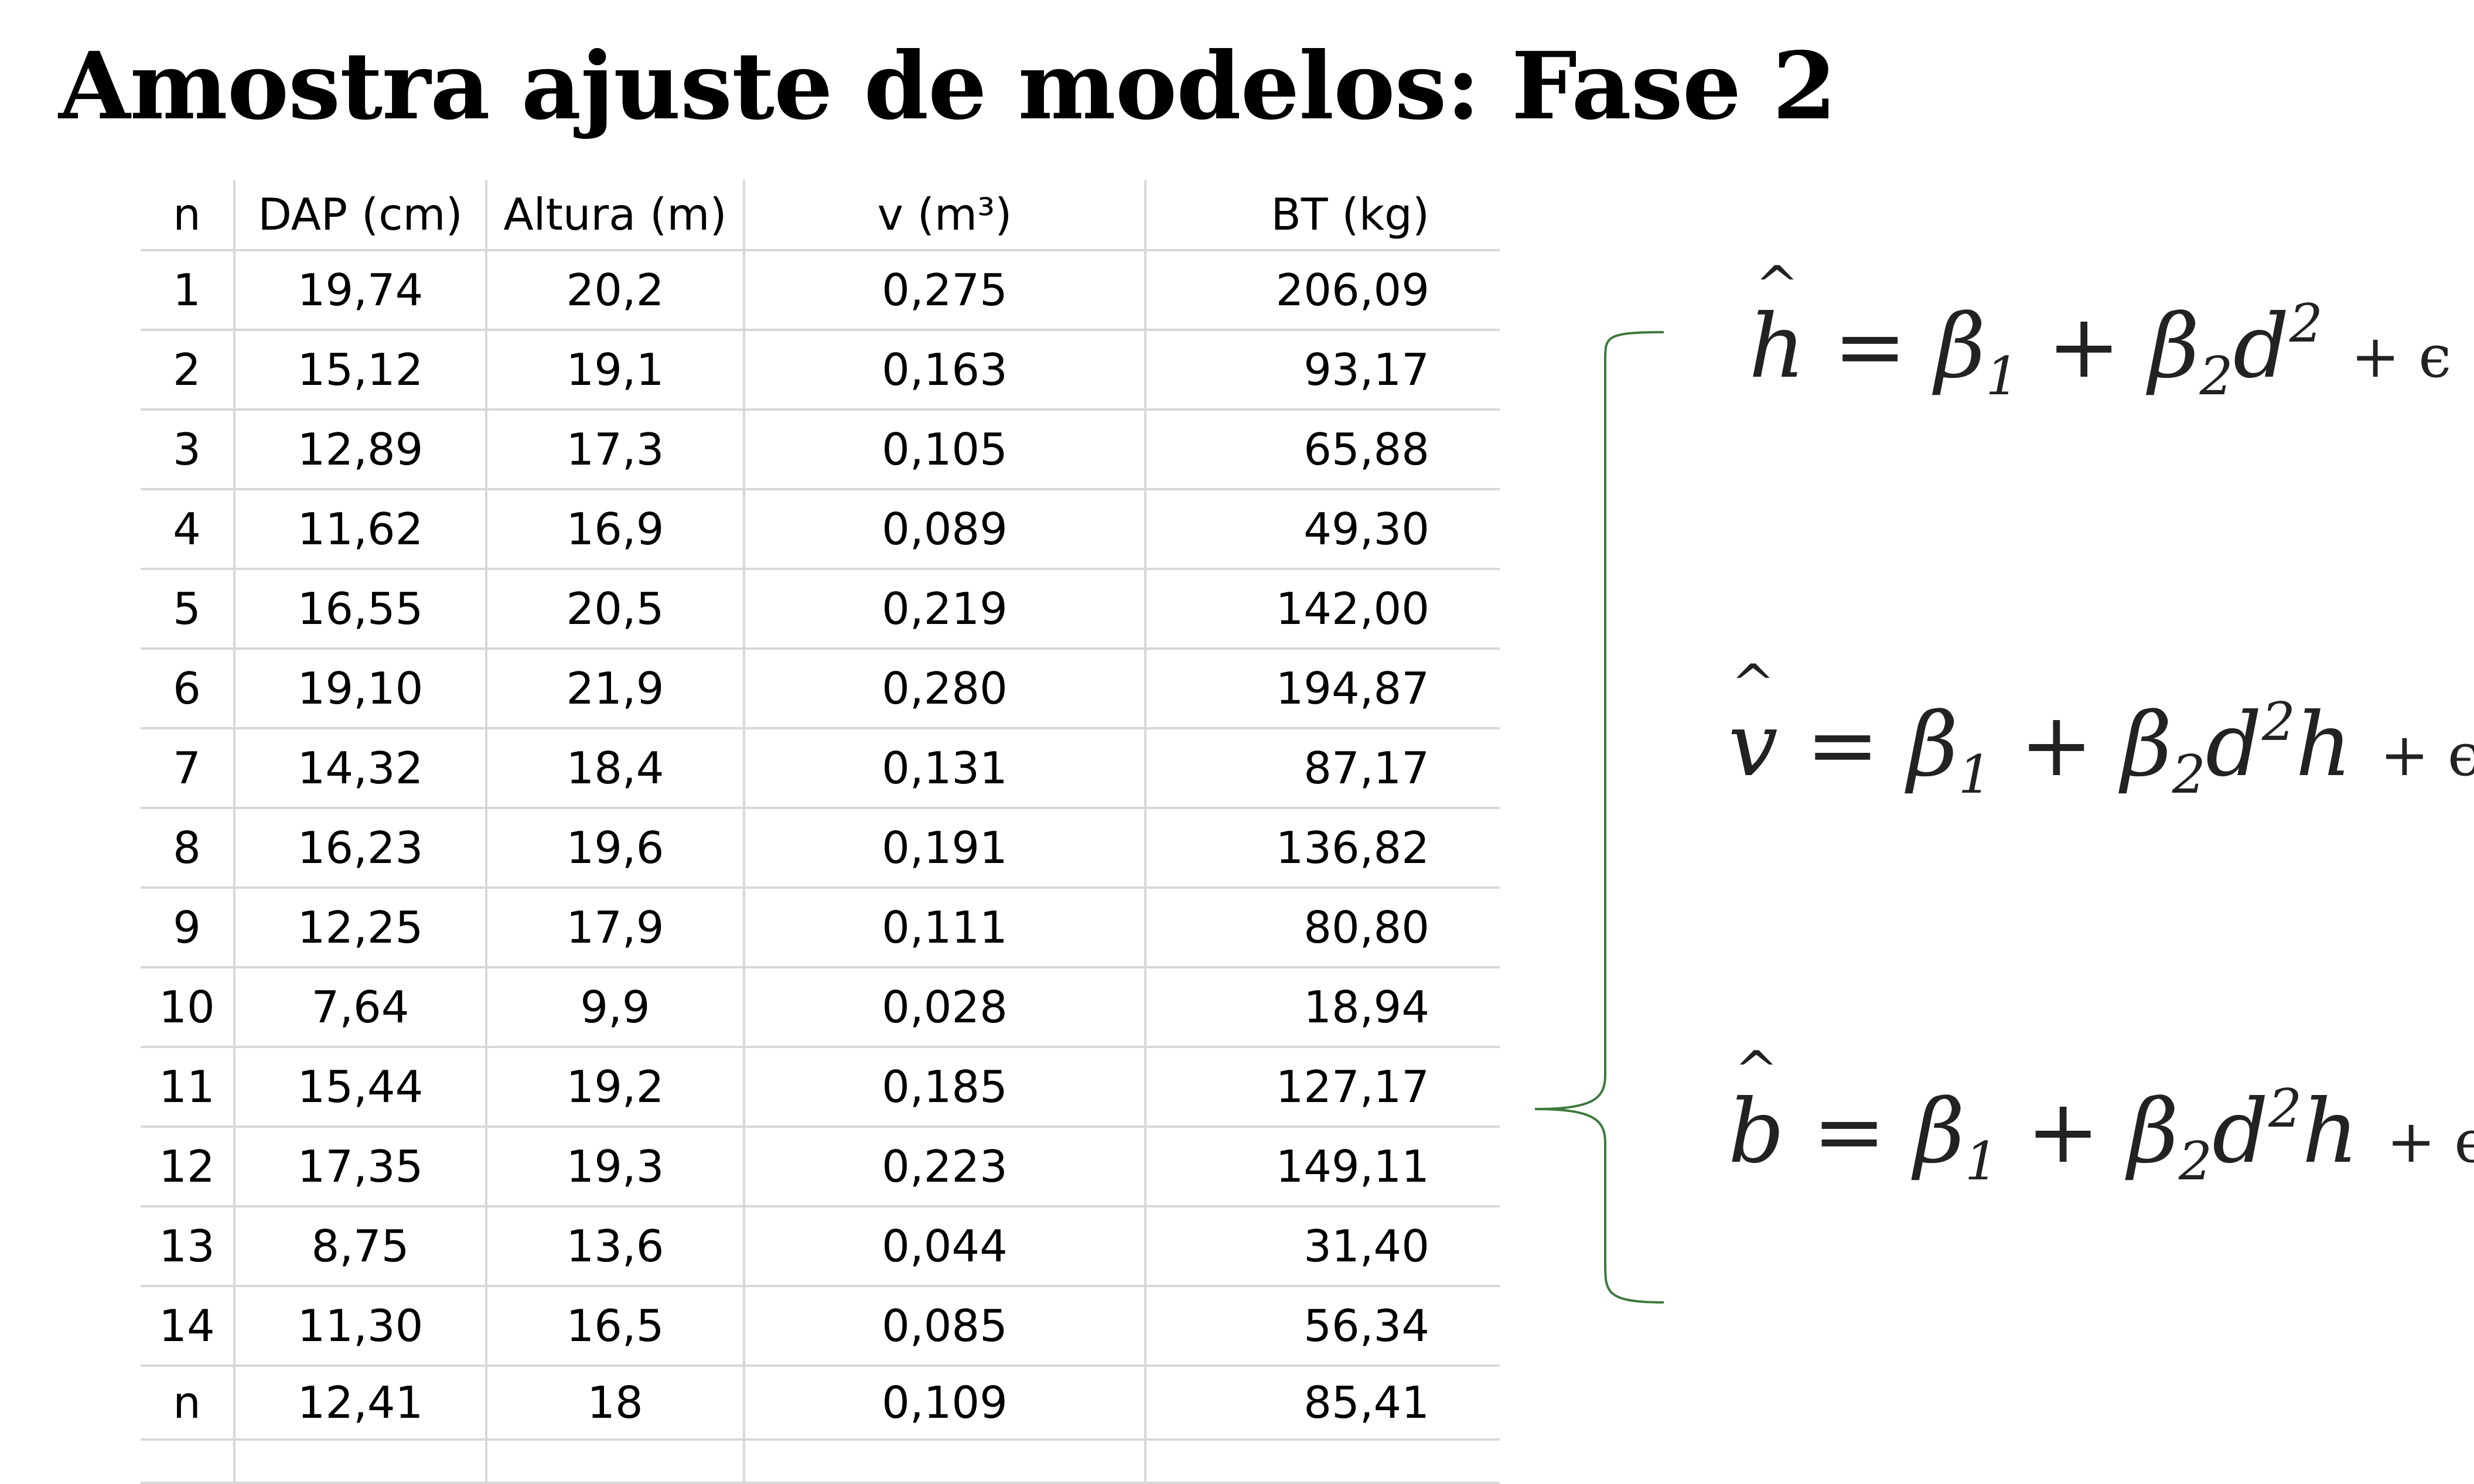 This screenshot has height=1484, width=2474. Describe the element at coordinates (188, 1167) in the screenshot. I see `cell-n: 12` at that location.